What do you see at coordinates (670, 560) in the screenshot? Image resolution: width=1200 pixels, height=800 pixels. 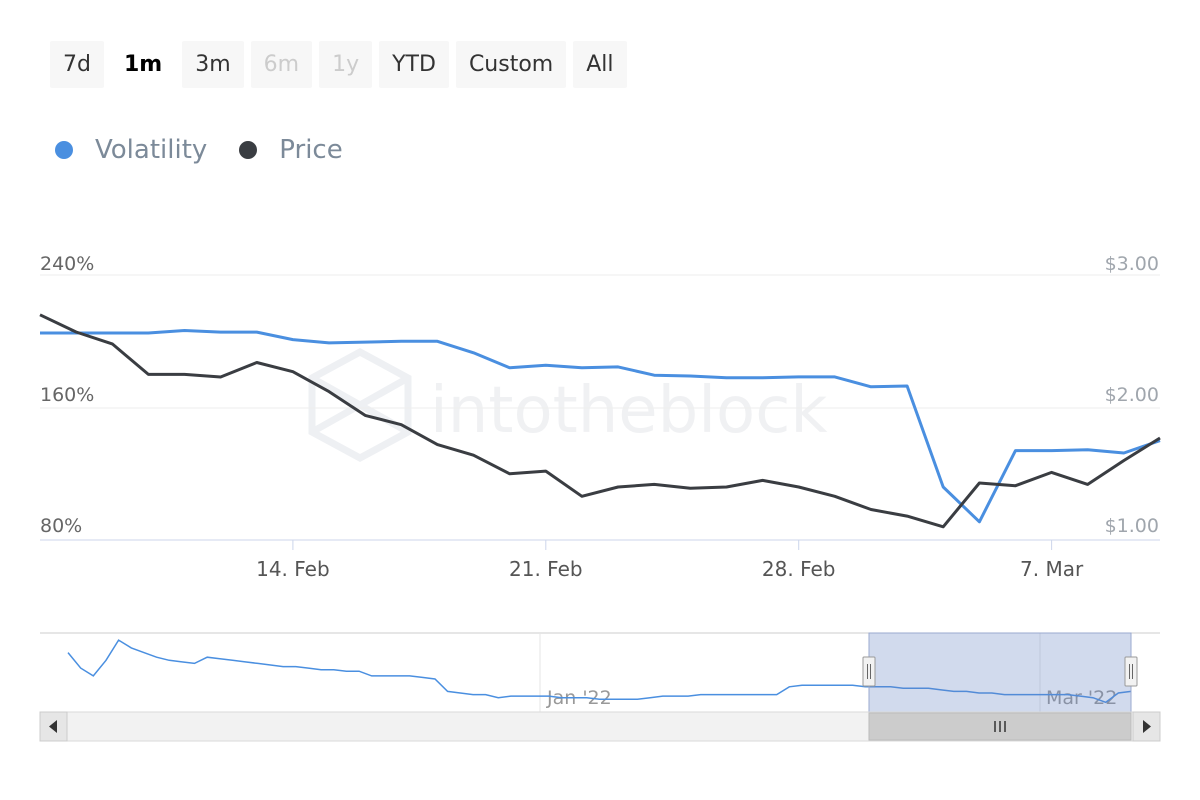 I see `x-axis: 14. Feb 21. Feb 28. Feb 7. Mar` at bounding box center [670, 560].